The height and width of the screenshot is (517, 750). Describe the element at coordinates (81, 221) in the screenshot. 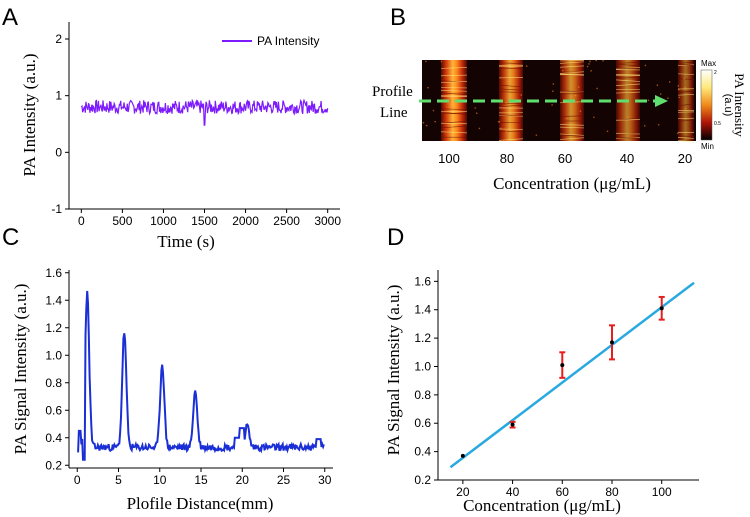

I see `panel-a-x-tick-label: 0` at that location.